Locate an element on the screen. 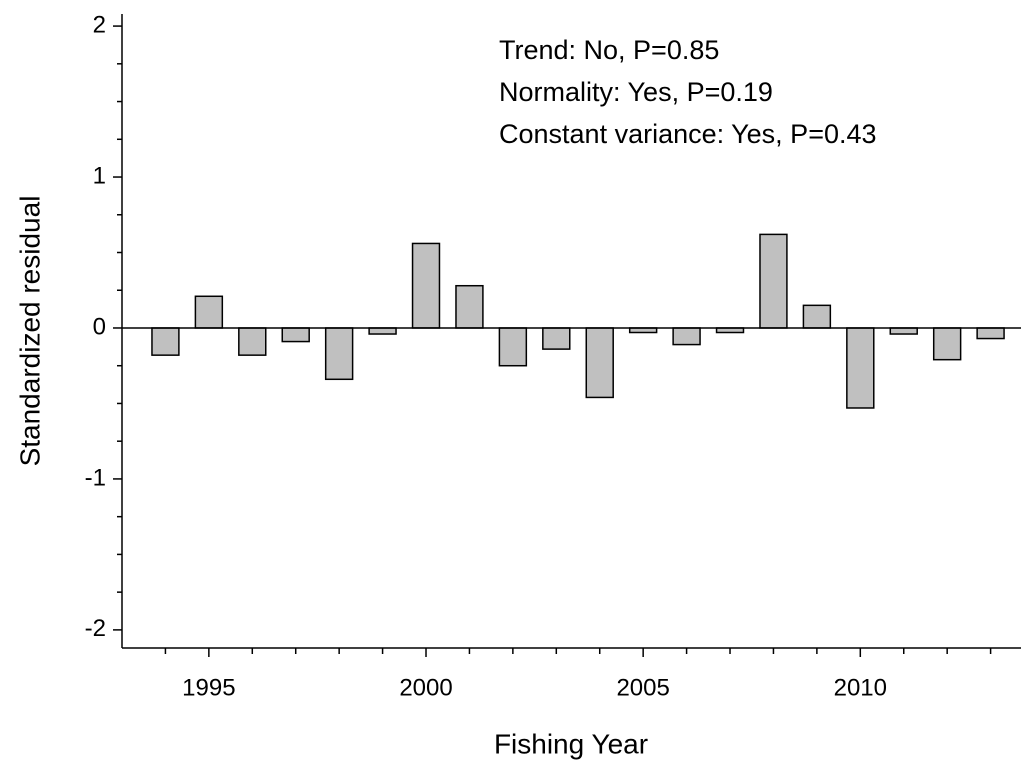 The image size is (1021, 768). annotation: Trend: No, P=0.85 is located at coordinates (609, 50).